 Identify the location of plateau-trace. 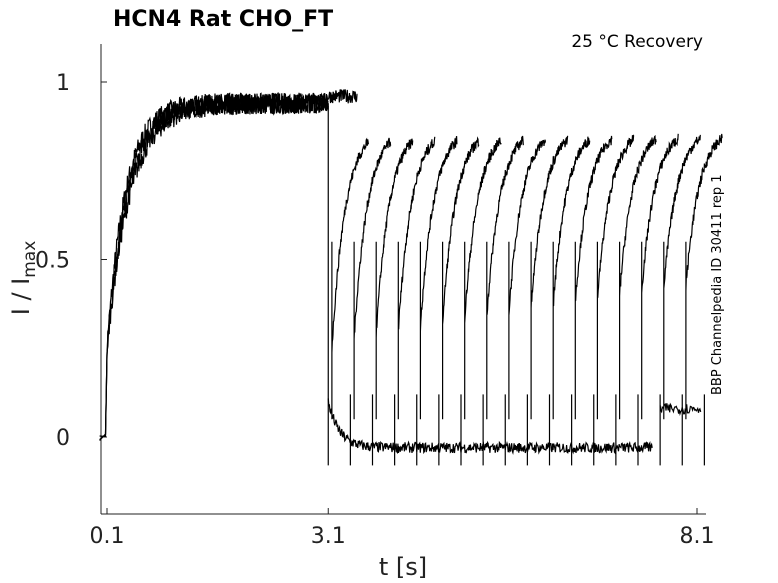
(342, 96).